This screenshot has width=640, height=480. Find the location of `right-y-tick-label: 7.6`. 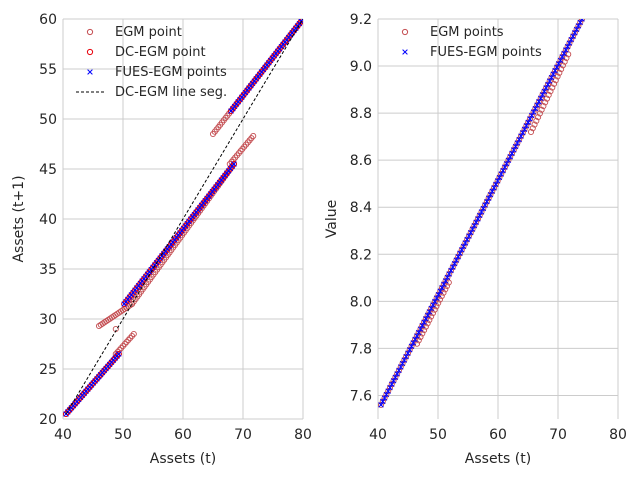

right-y-tick-label: 7.6 is located at coordinates (361, 396).